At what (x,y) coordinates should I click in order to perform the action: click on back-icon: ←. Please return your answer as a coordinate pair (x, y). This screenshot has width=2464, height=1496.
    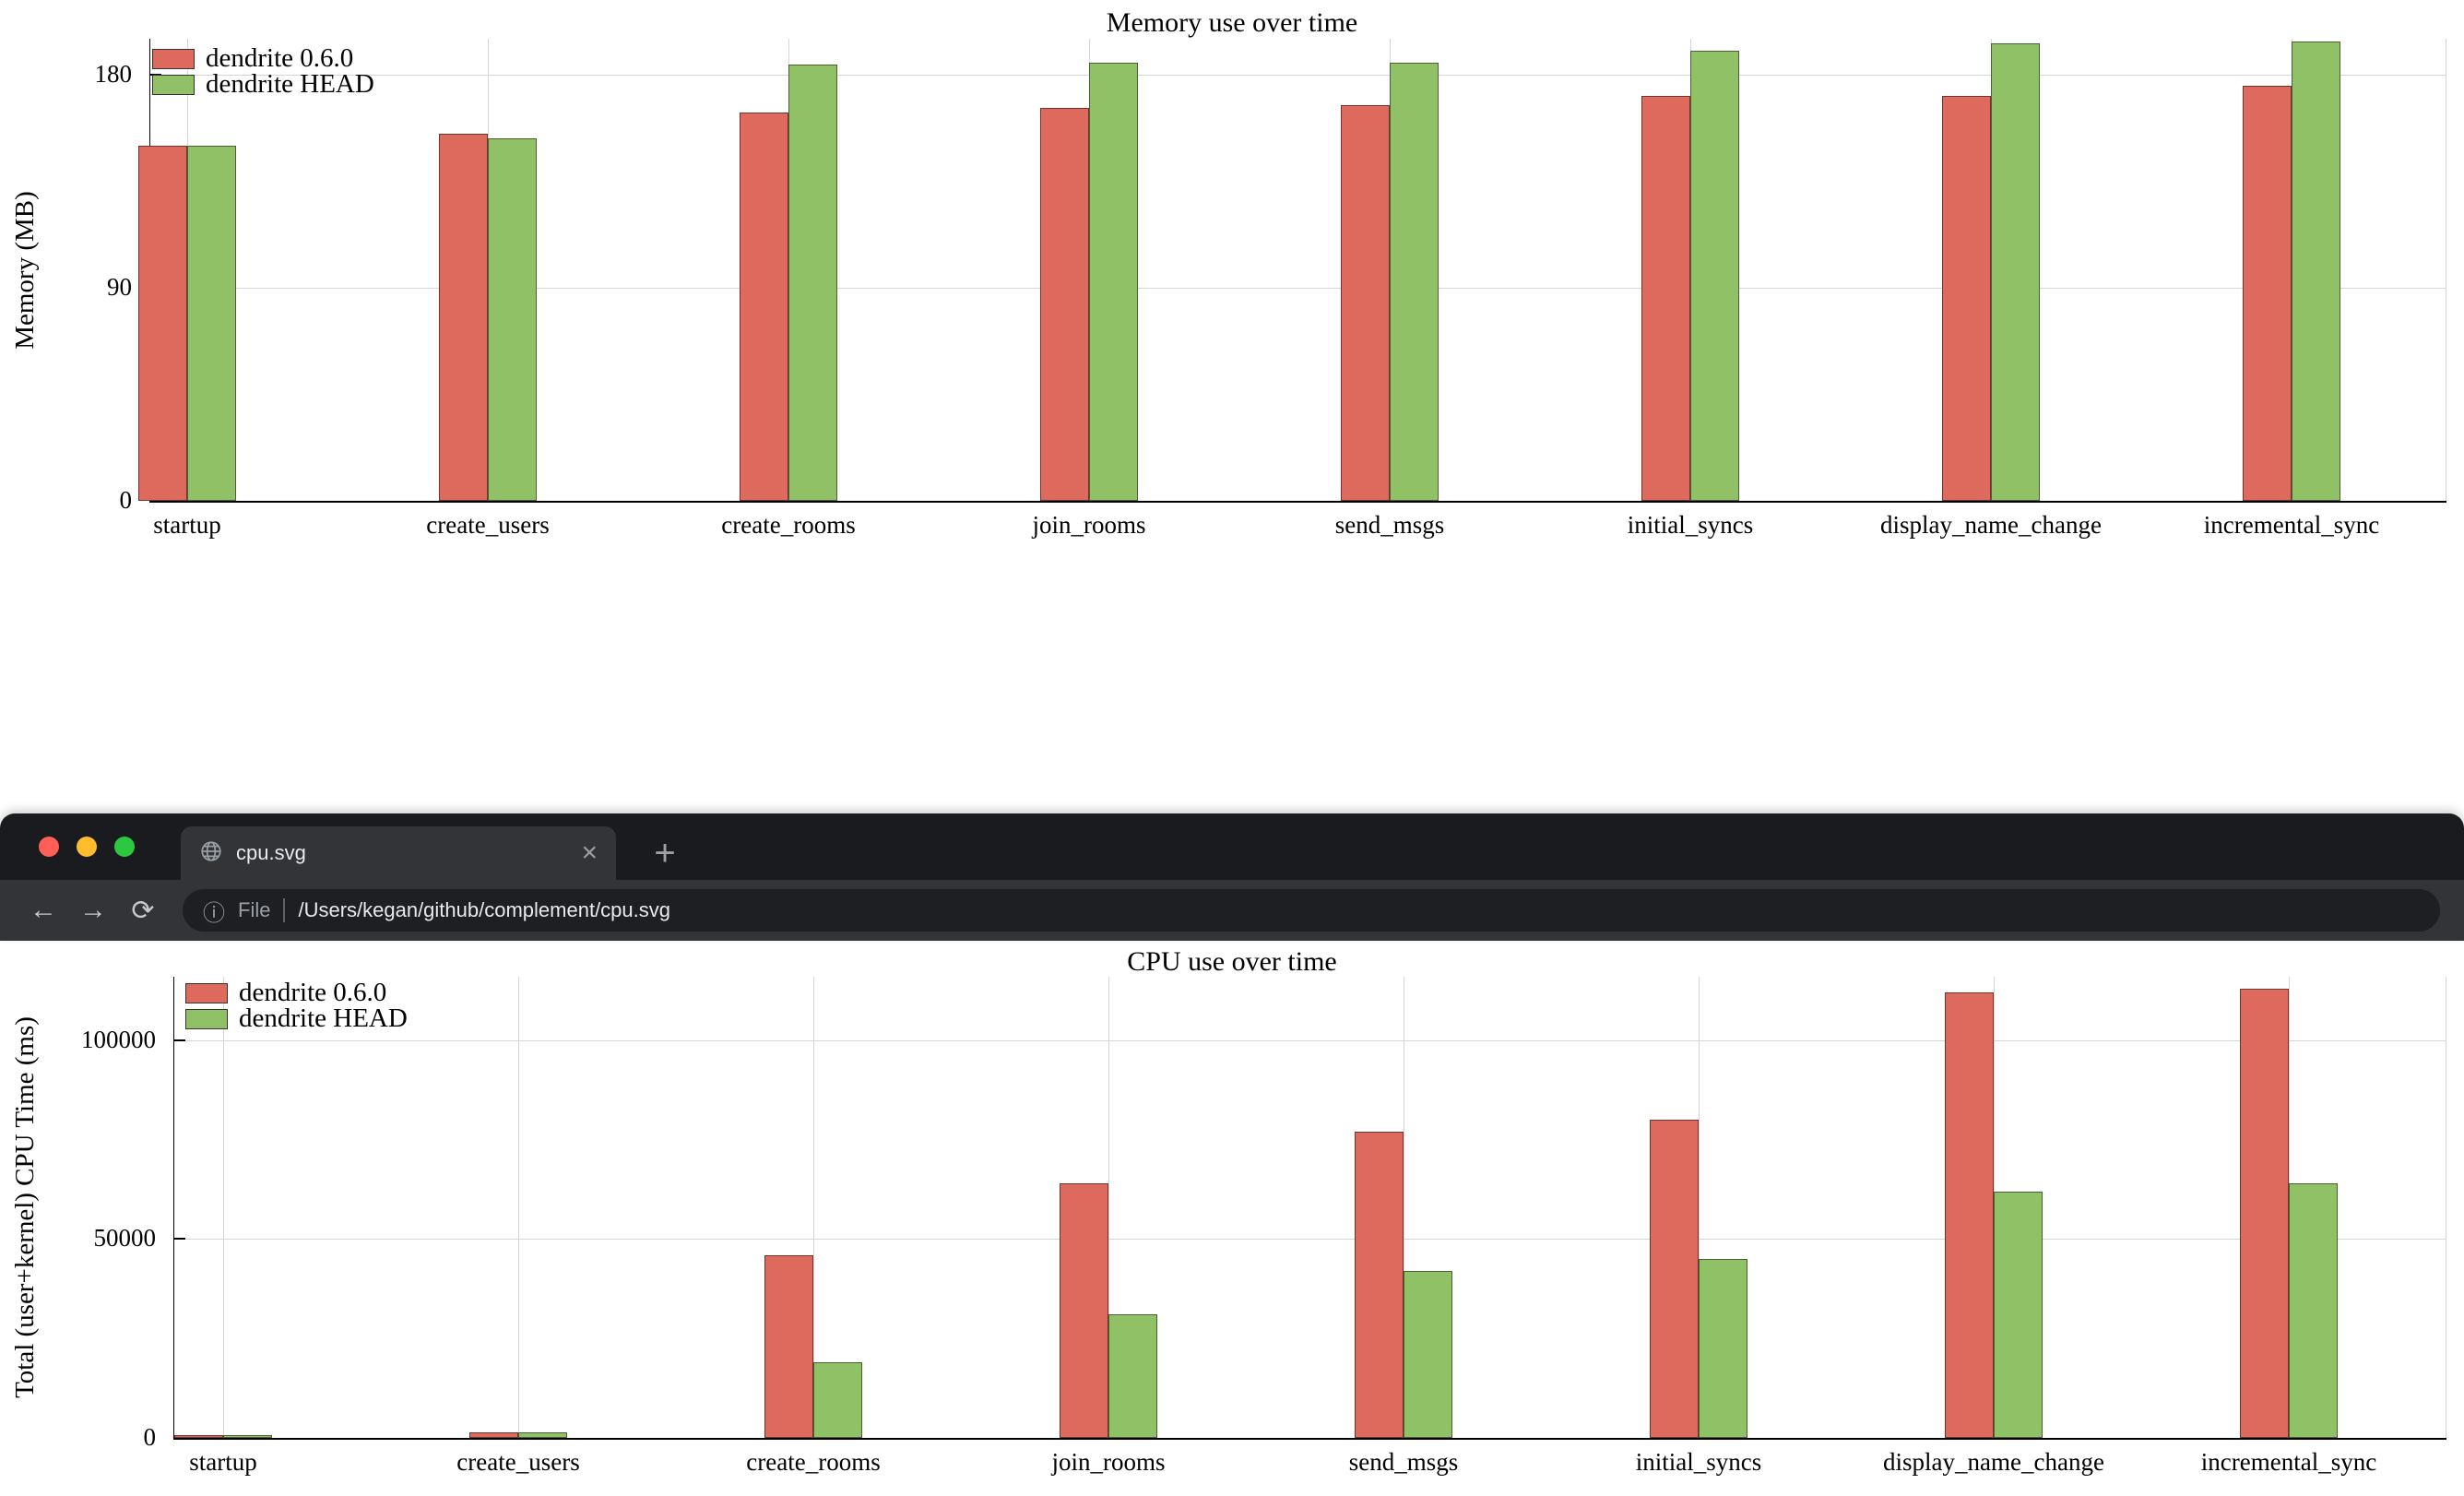
    Looking at the image, I should click on (44, 910).